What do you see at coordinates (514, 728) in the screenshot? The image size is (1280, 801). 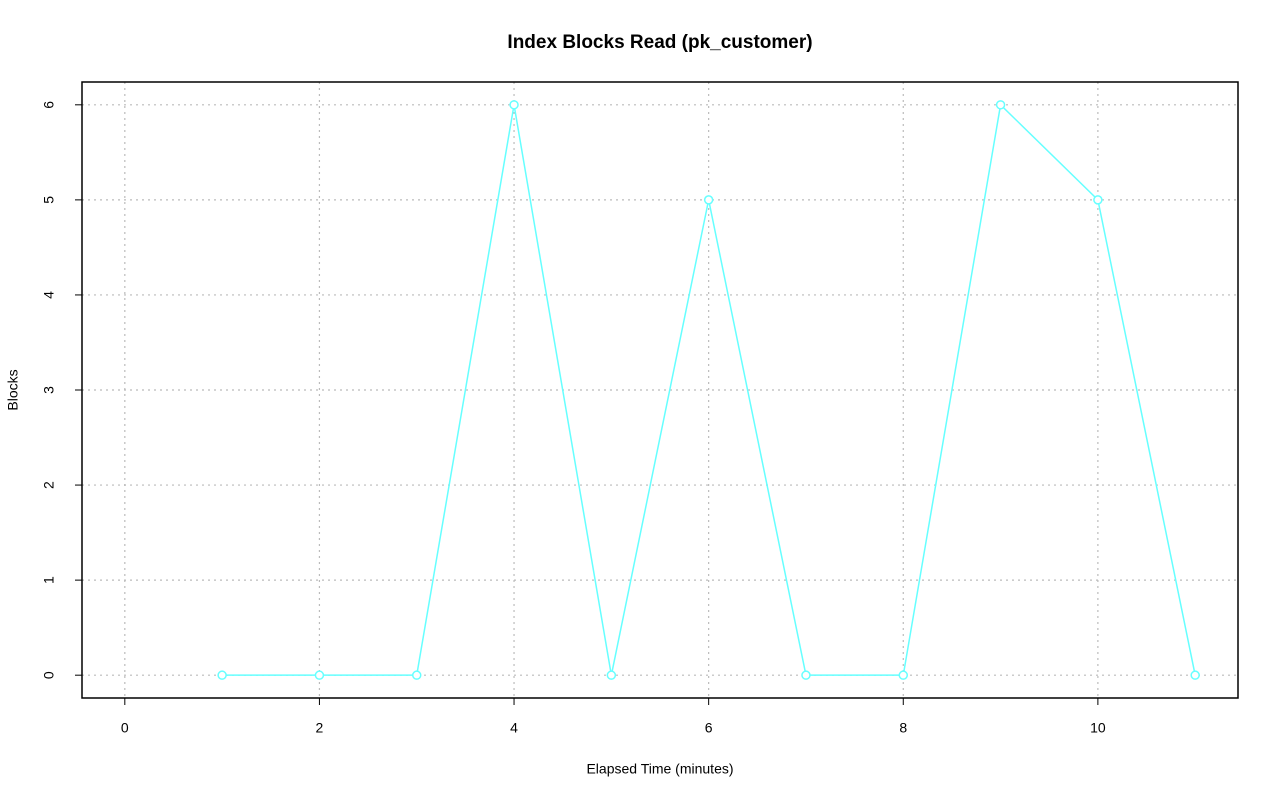 I see `x-tick-label: 4` at bounding box center [514, 728].